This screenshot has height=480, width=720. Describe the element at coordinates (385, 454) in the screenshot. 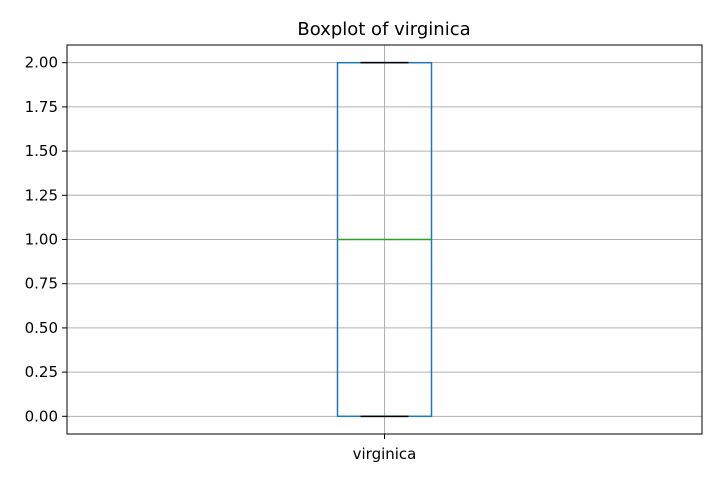

I see `x-tick-label: virginica` at that location.